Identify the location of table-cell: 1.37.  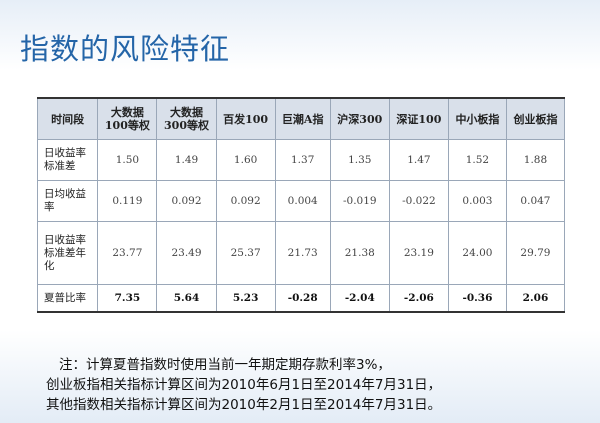
(302, 160).